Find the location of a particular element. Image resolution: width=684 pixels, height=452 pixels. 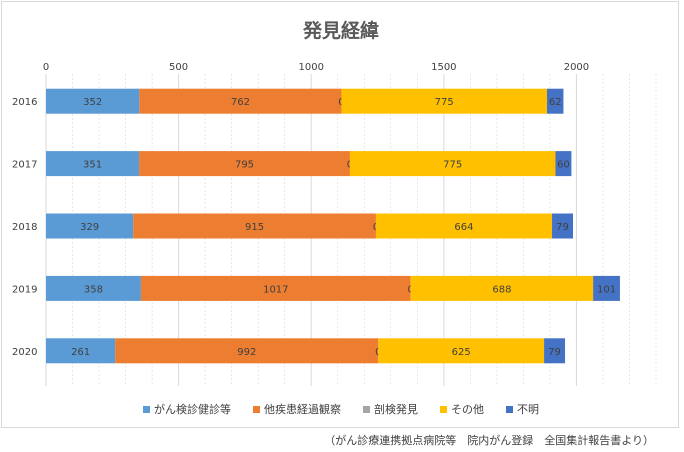

legend-item: 剖検発見 is located at coordinates (390, 409).